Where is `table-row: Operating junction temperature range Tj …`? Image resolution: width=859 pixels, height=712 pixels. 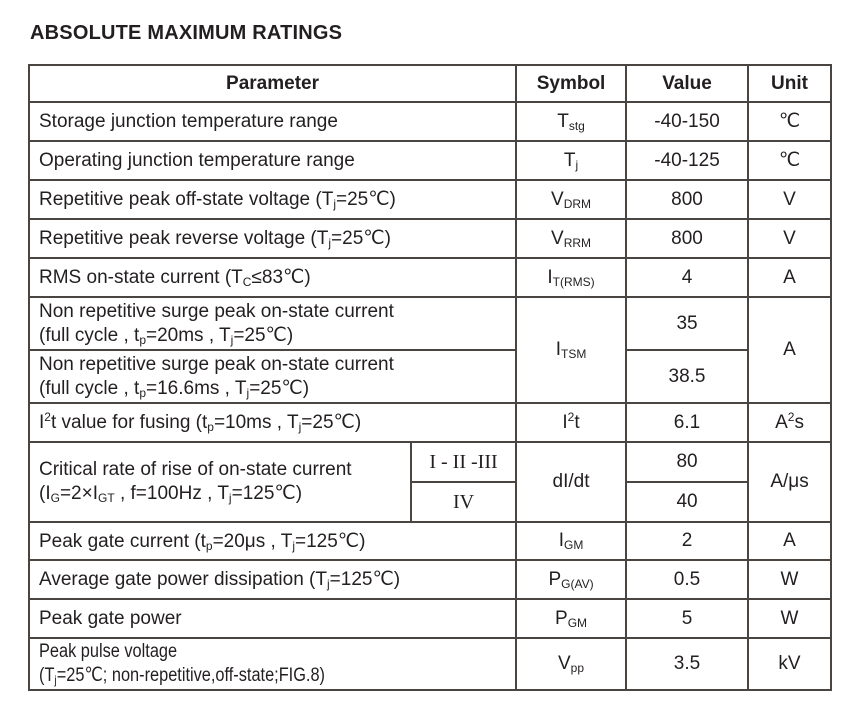 table-row: Operating junction temperature range Tj … is located at coordinates (430, 160).